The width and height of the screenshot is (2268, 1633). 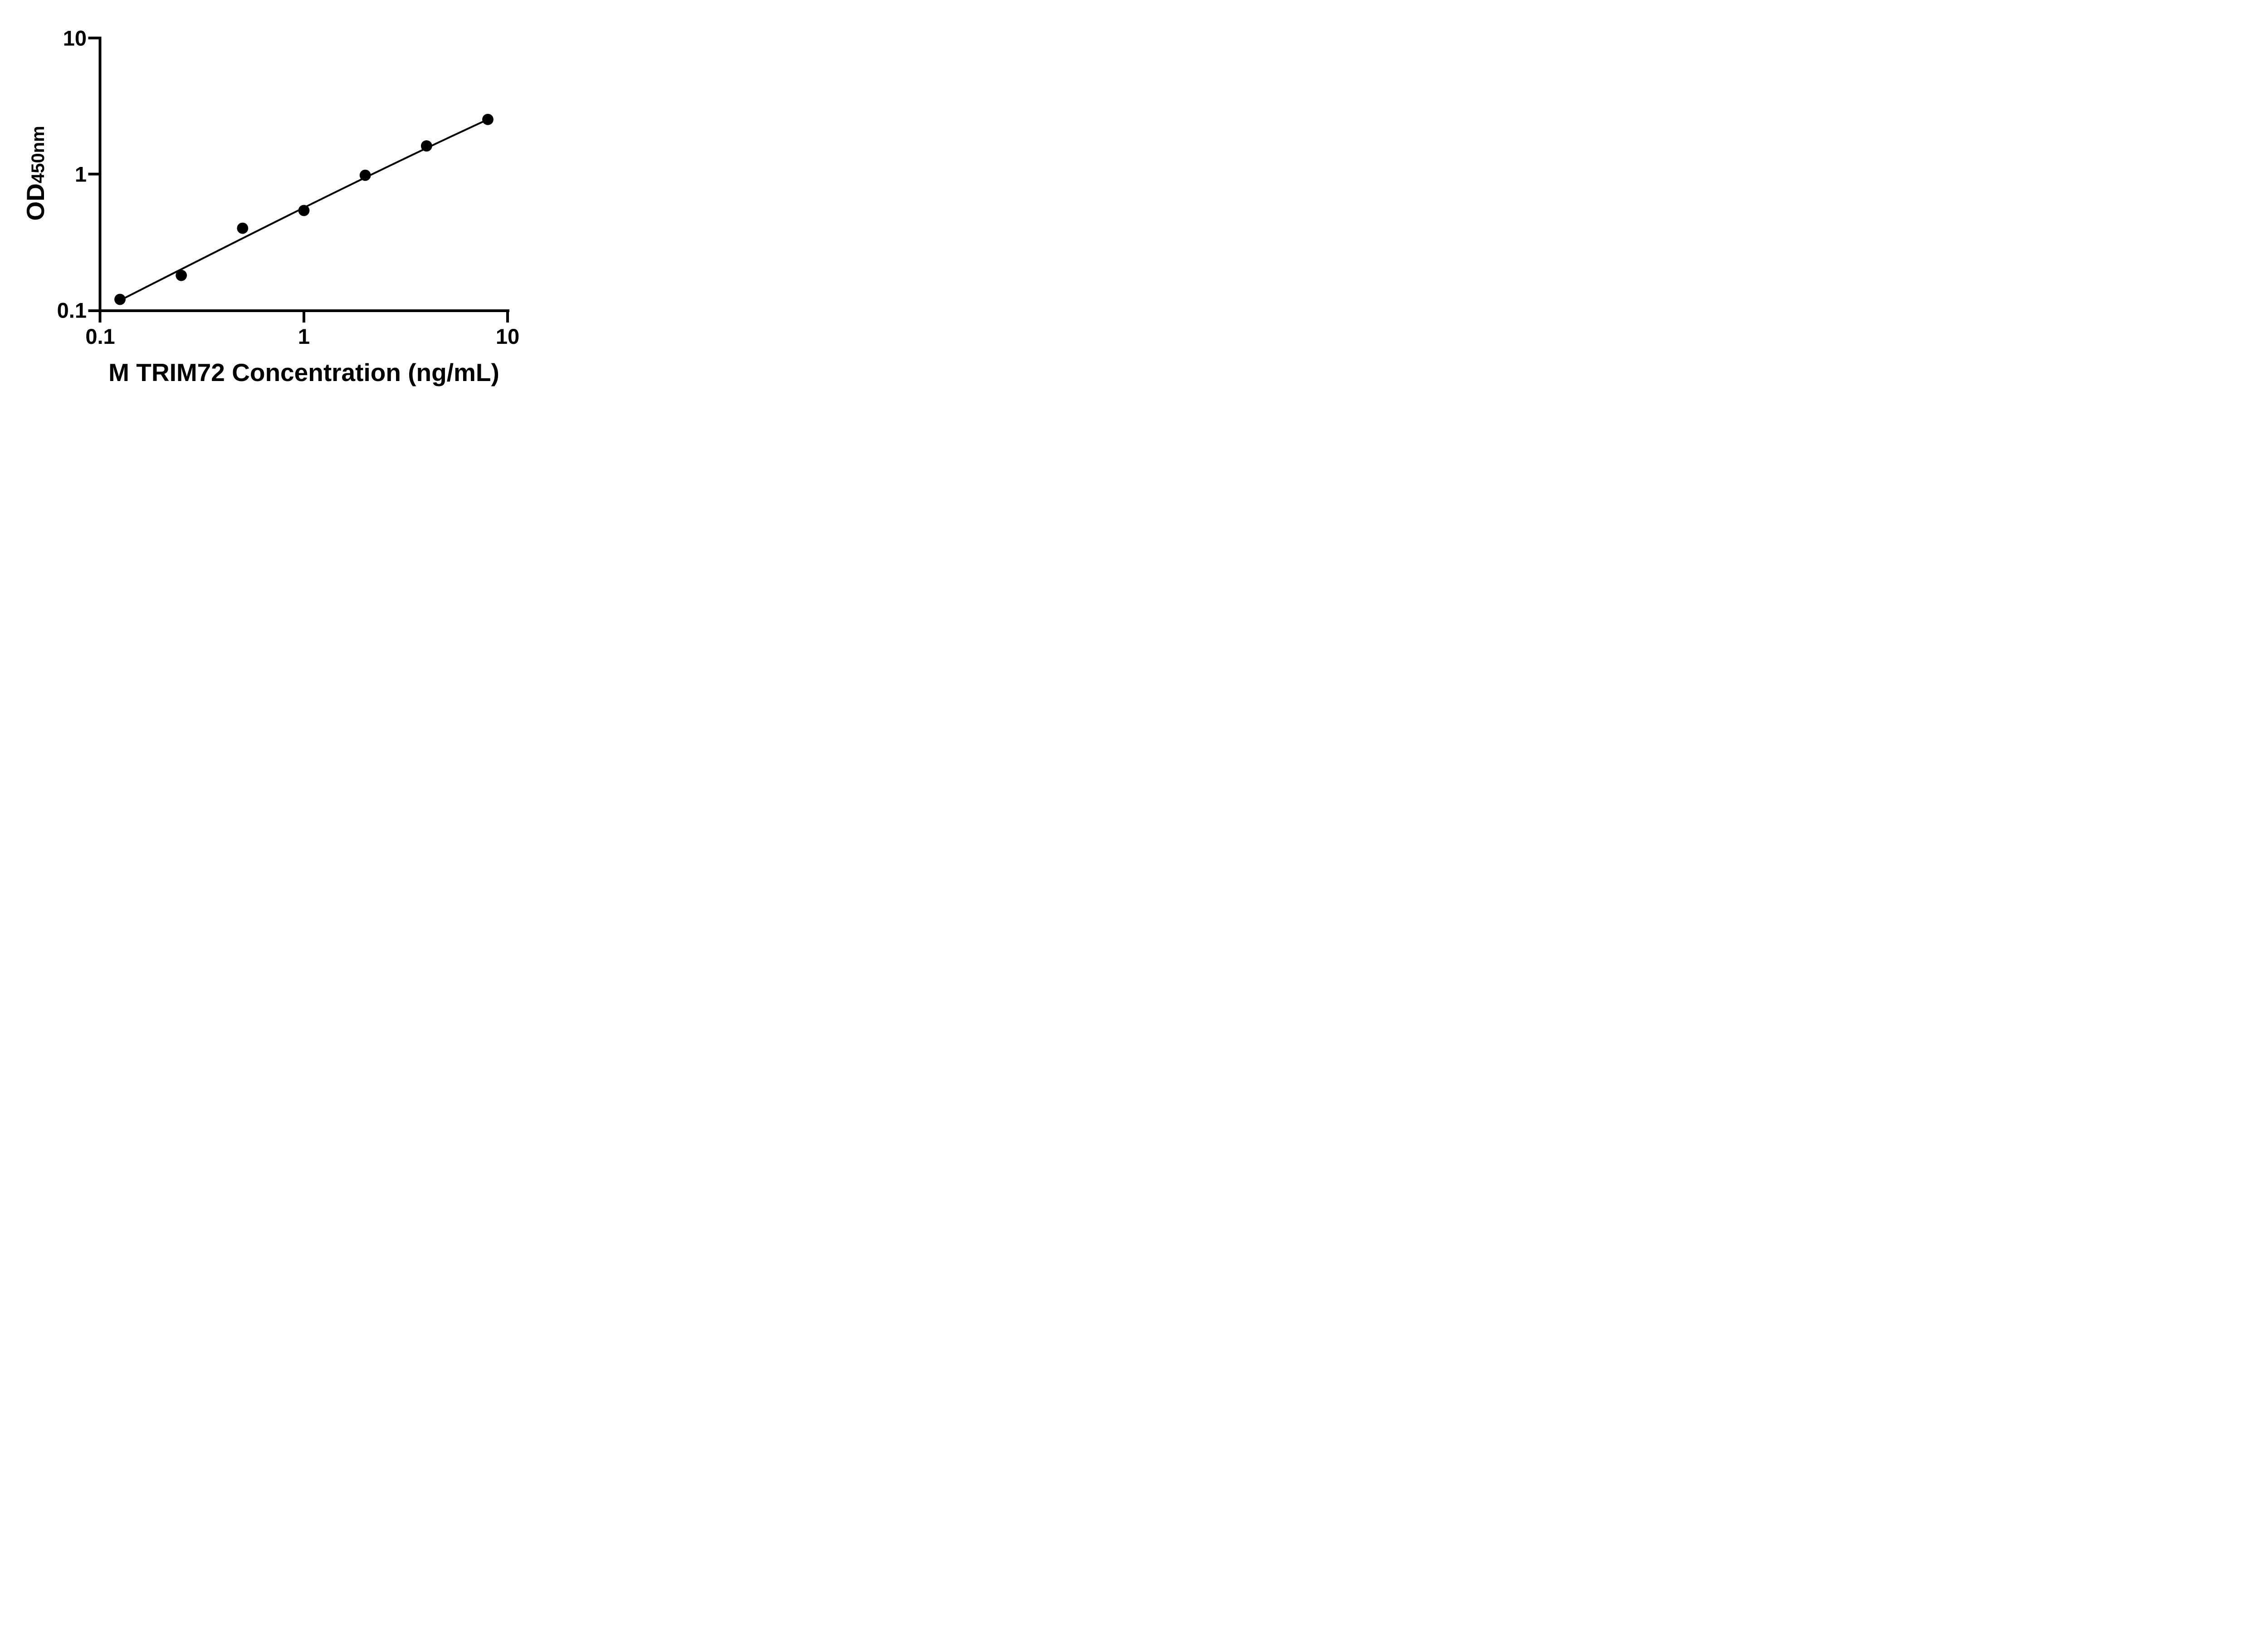 What do you see at coordinates (81, 174) in the screenshot?
I see `y-tick-label-1: 1` at bounding box center [81, 174].